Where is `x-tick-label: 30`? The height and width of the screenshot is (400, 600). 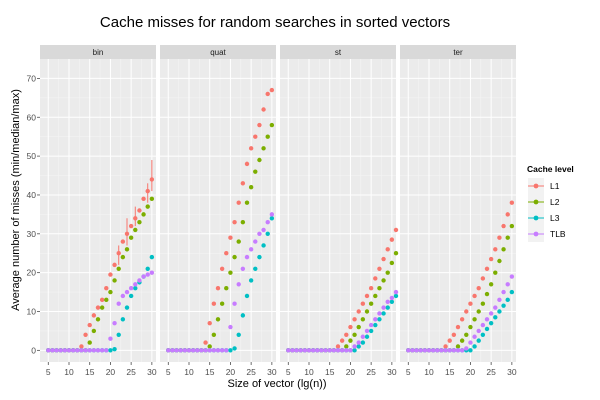
x-tick-label: 30 is located at coordinates (272, 372).